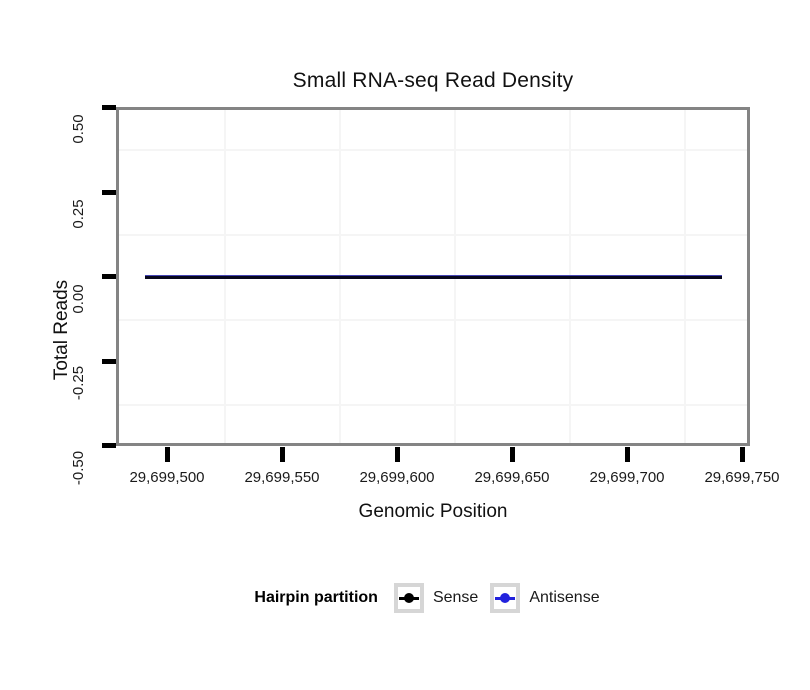 Image resolution: width=810 pixels, height=690 pixels. Describe the element at coordinates (742, 477) in the screenshot. I see `x-tick-label: 29,699,750` at that location.